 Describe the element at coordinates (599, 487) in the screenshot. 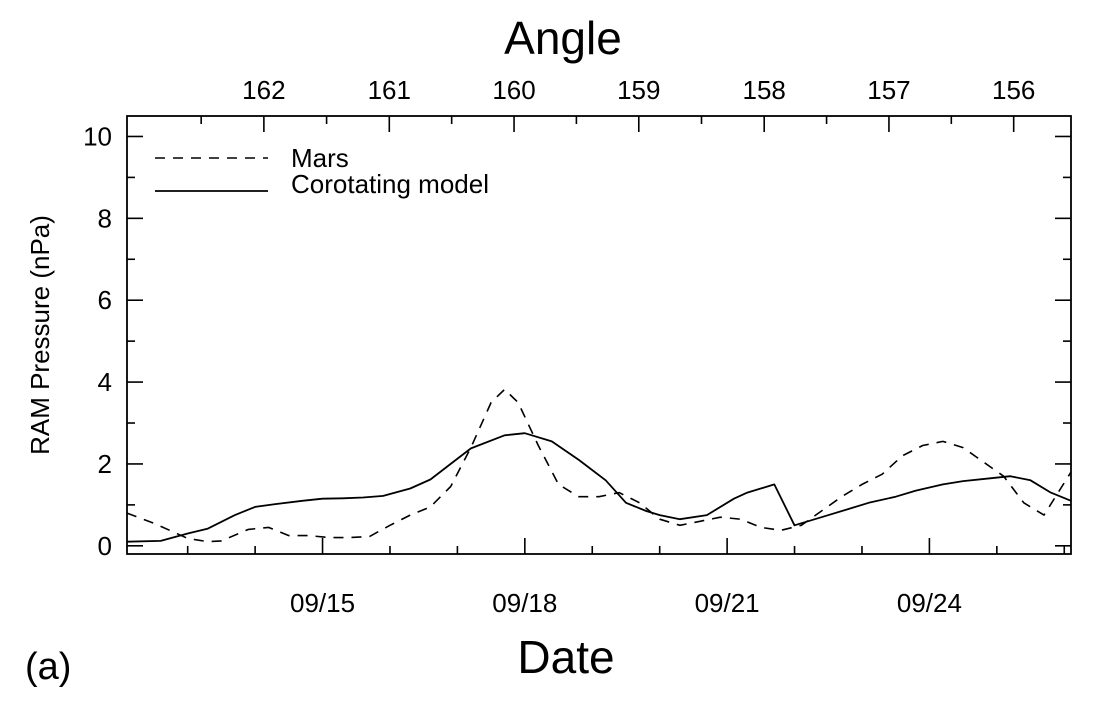

I see `series-line-corotating-model` at that location.